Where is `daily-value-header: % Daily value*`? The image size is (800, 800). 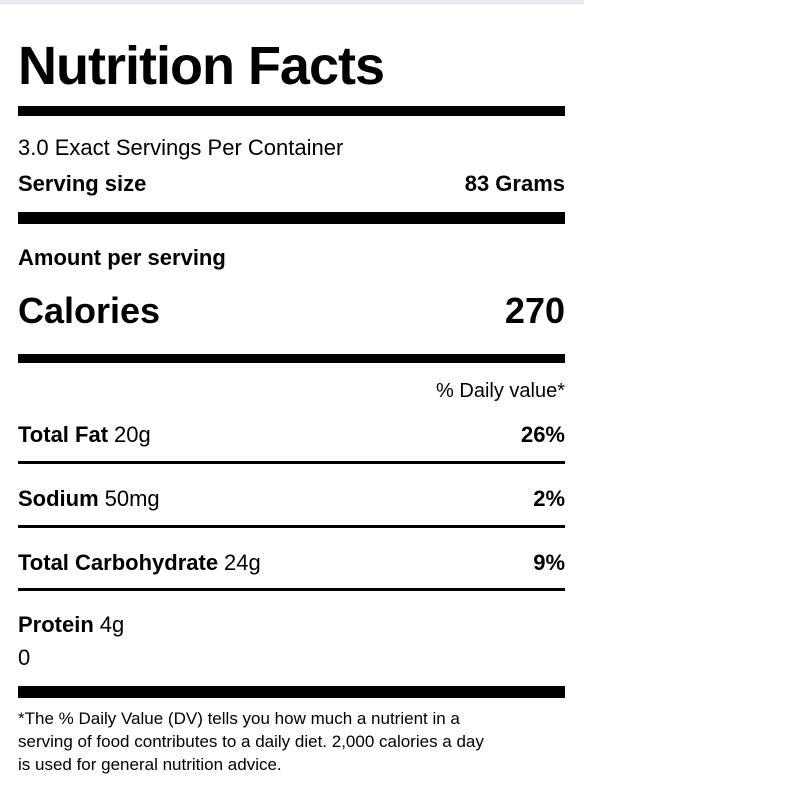
daily-value-header: % Daily value* is located at coordinates (500, 391).